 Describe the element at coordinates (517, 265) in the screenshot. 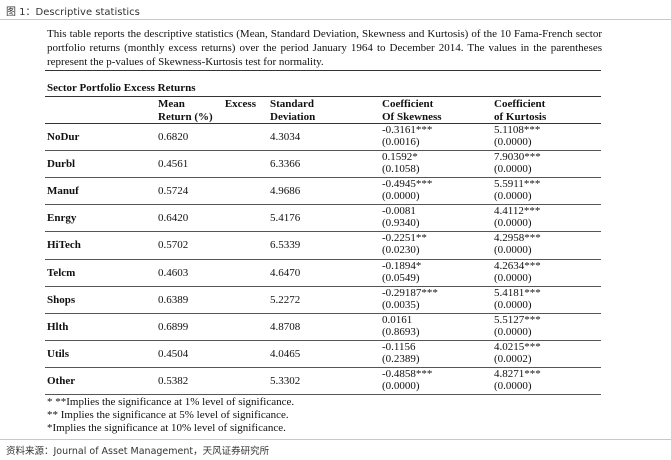

I see `cell: 4.2634***` at that location.